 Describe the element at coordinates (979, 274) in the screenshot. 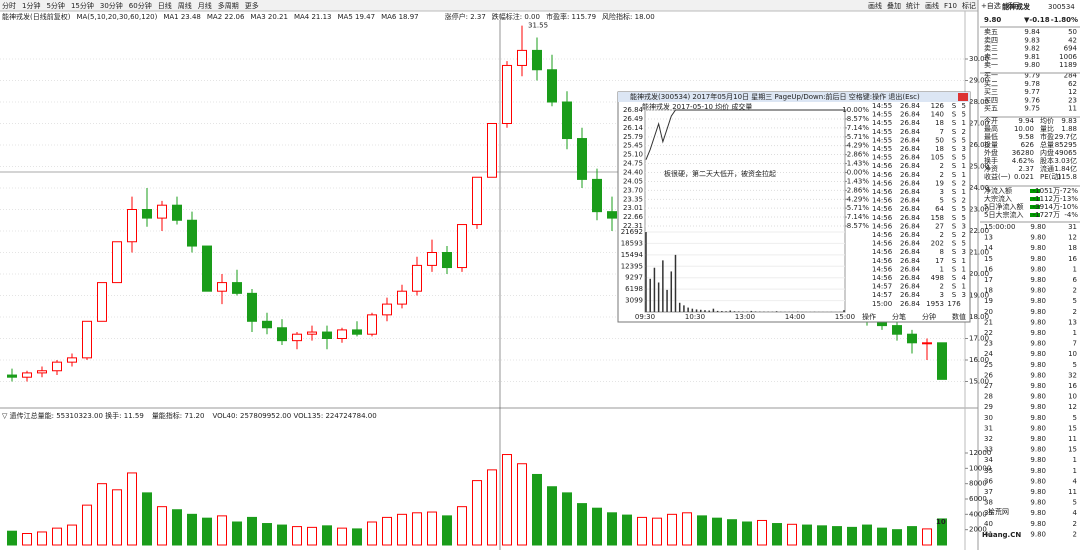

I see `y-tick-label: 20.00` at that location.